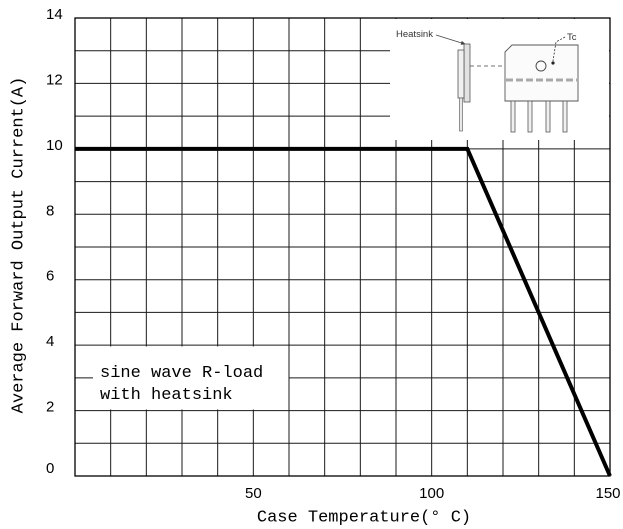 This screenshot has width=623, height=529. What do you see at coordinates (467, 73) in the screenshot?
I see `heatsink-plate` at bounding box center [467, 73].